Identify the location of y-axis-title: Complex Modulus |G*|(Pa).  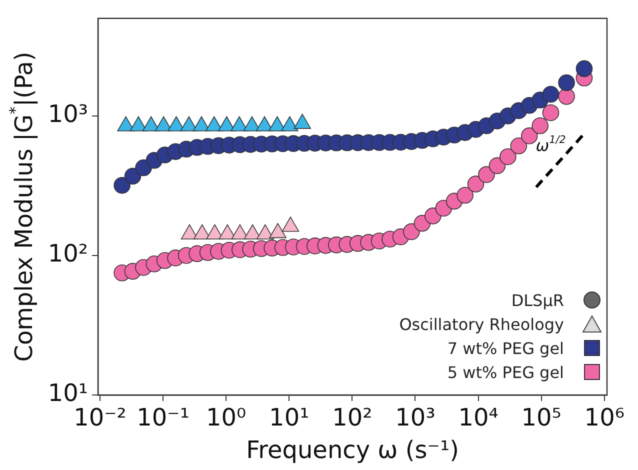
(22, 207).